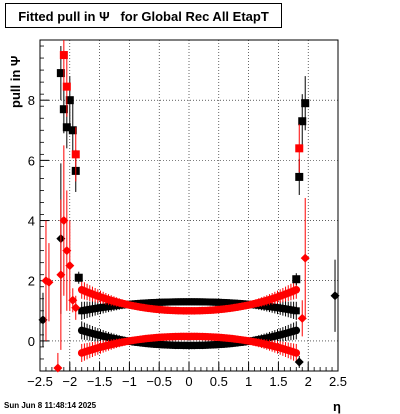 The image size is (400, 414). I want to click on x-tick-label: 1.5, so click(278, 381).